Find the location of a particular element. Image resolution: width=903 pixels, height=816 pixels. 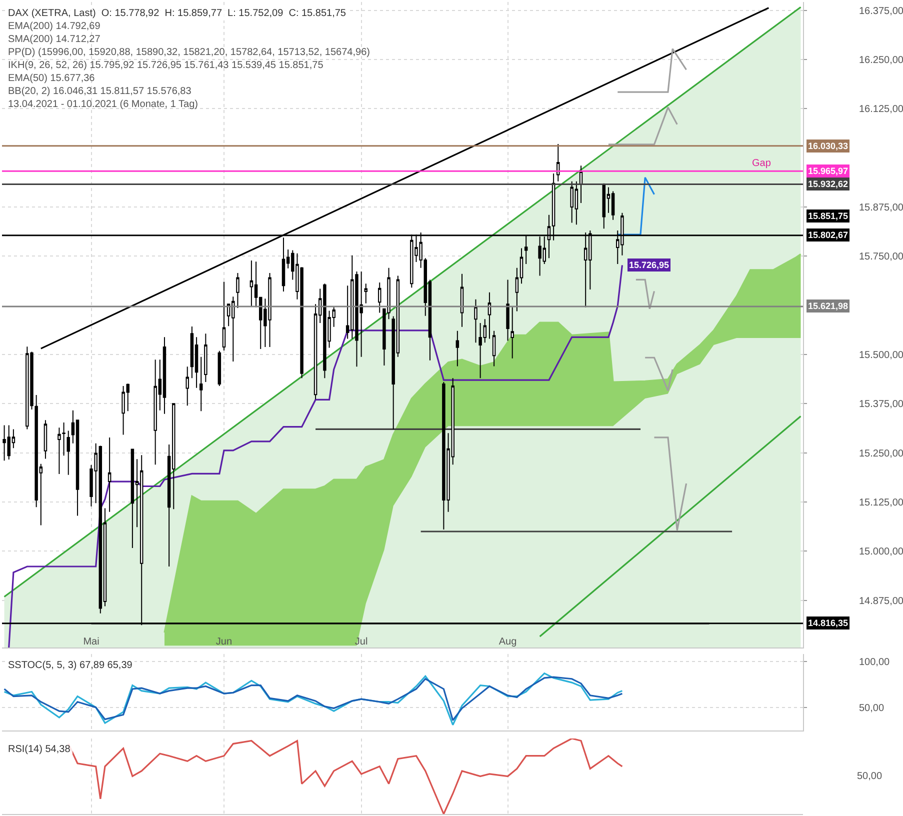

x-tick-label: Aug is located at coordinates (507, 642).